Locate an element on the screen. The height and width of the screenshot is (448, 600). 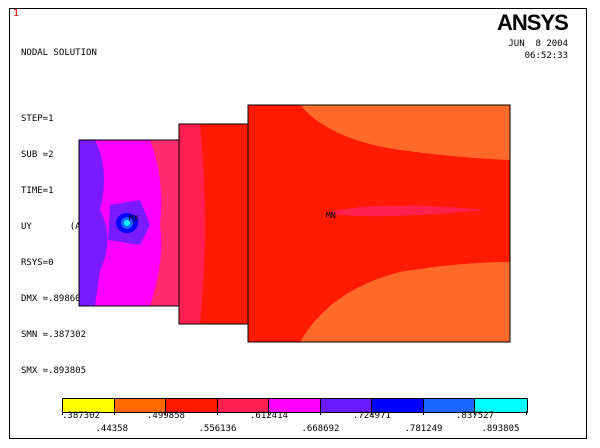
info-dmx: DMX =.898604 is located at coordinates (54, 299).